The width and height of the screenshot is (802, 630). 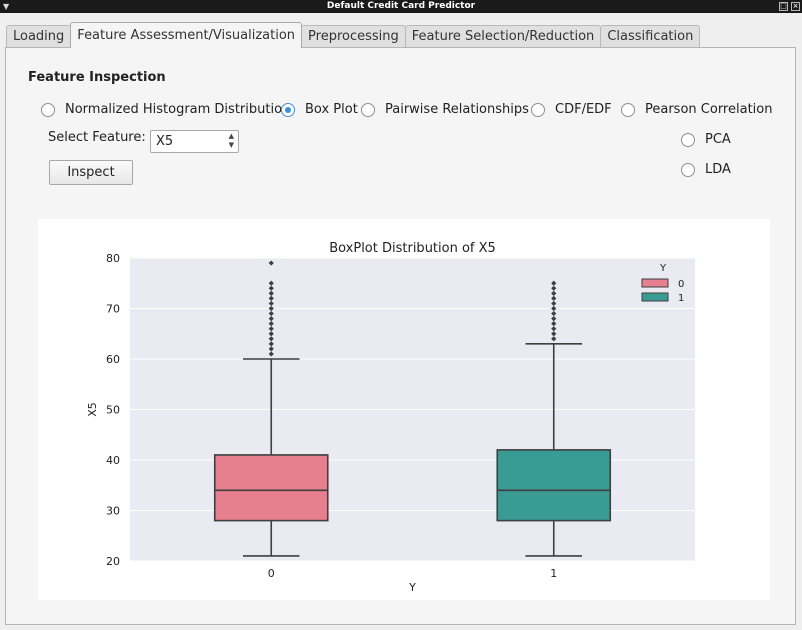 What do you see at coordinates (457, 109) in the screenshot?
I see `radio-label: Pairwise Relationships` at bounding box center [457, 109].